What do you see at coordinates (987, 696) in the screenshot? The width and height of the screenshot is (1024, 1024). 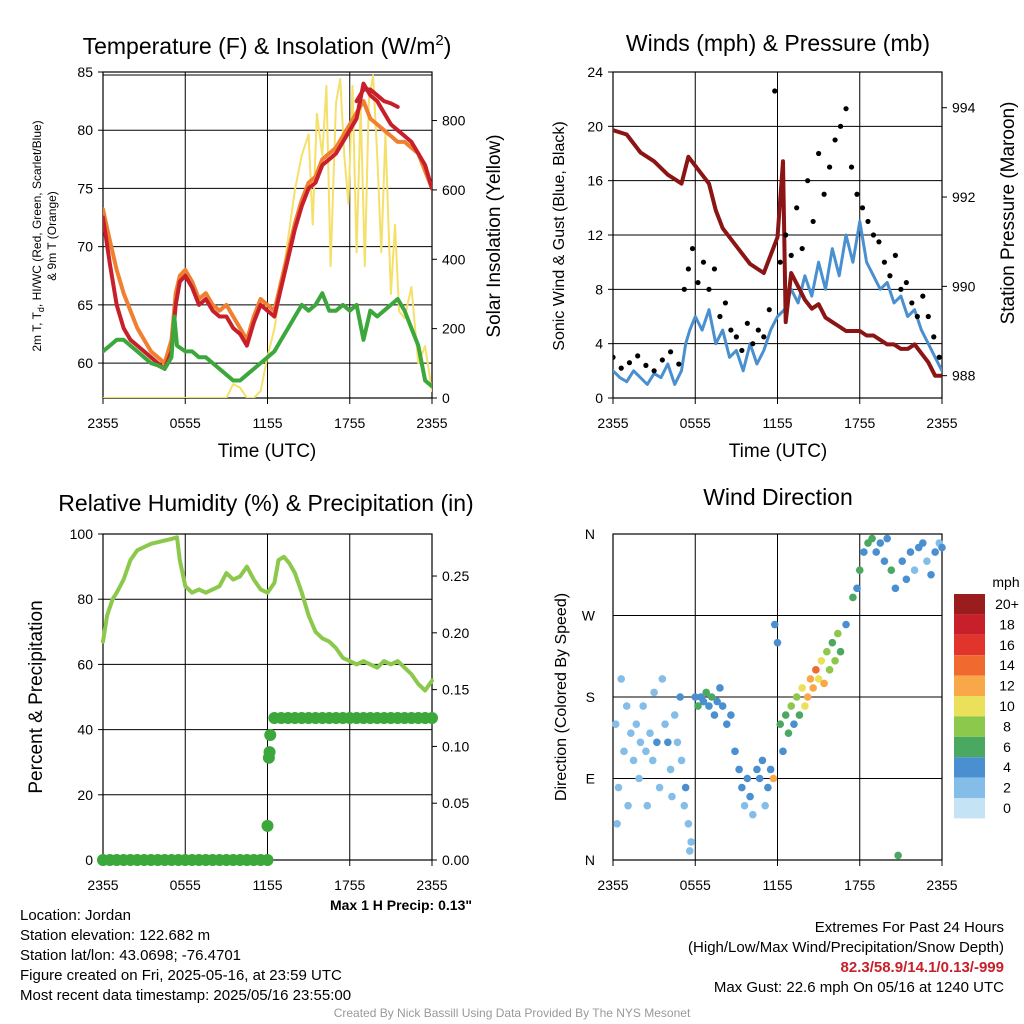 I see `speed-legend: mph 20+ 18 16 14 12 10 8 6 4 2 0` at bounding box center [987, 696].